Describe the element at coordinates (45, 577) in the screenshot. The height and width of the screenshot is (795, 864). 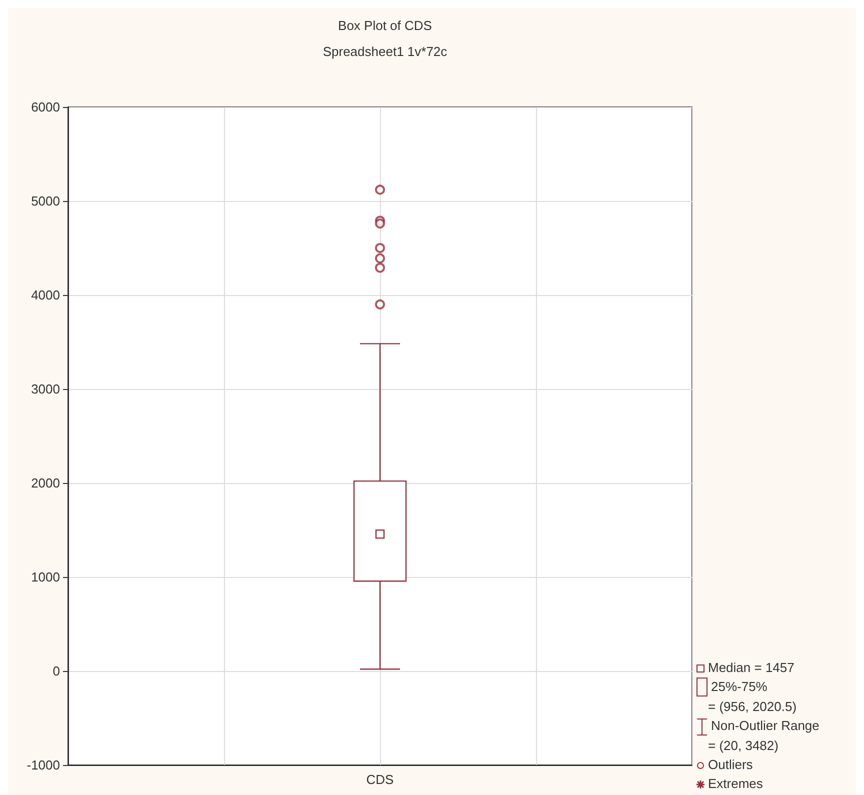
I see `y-tick-label: 1000` at that location.